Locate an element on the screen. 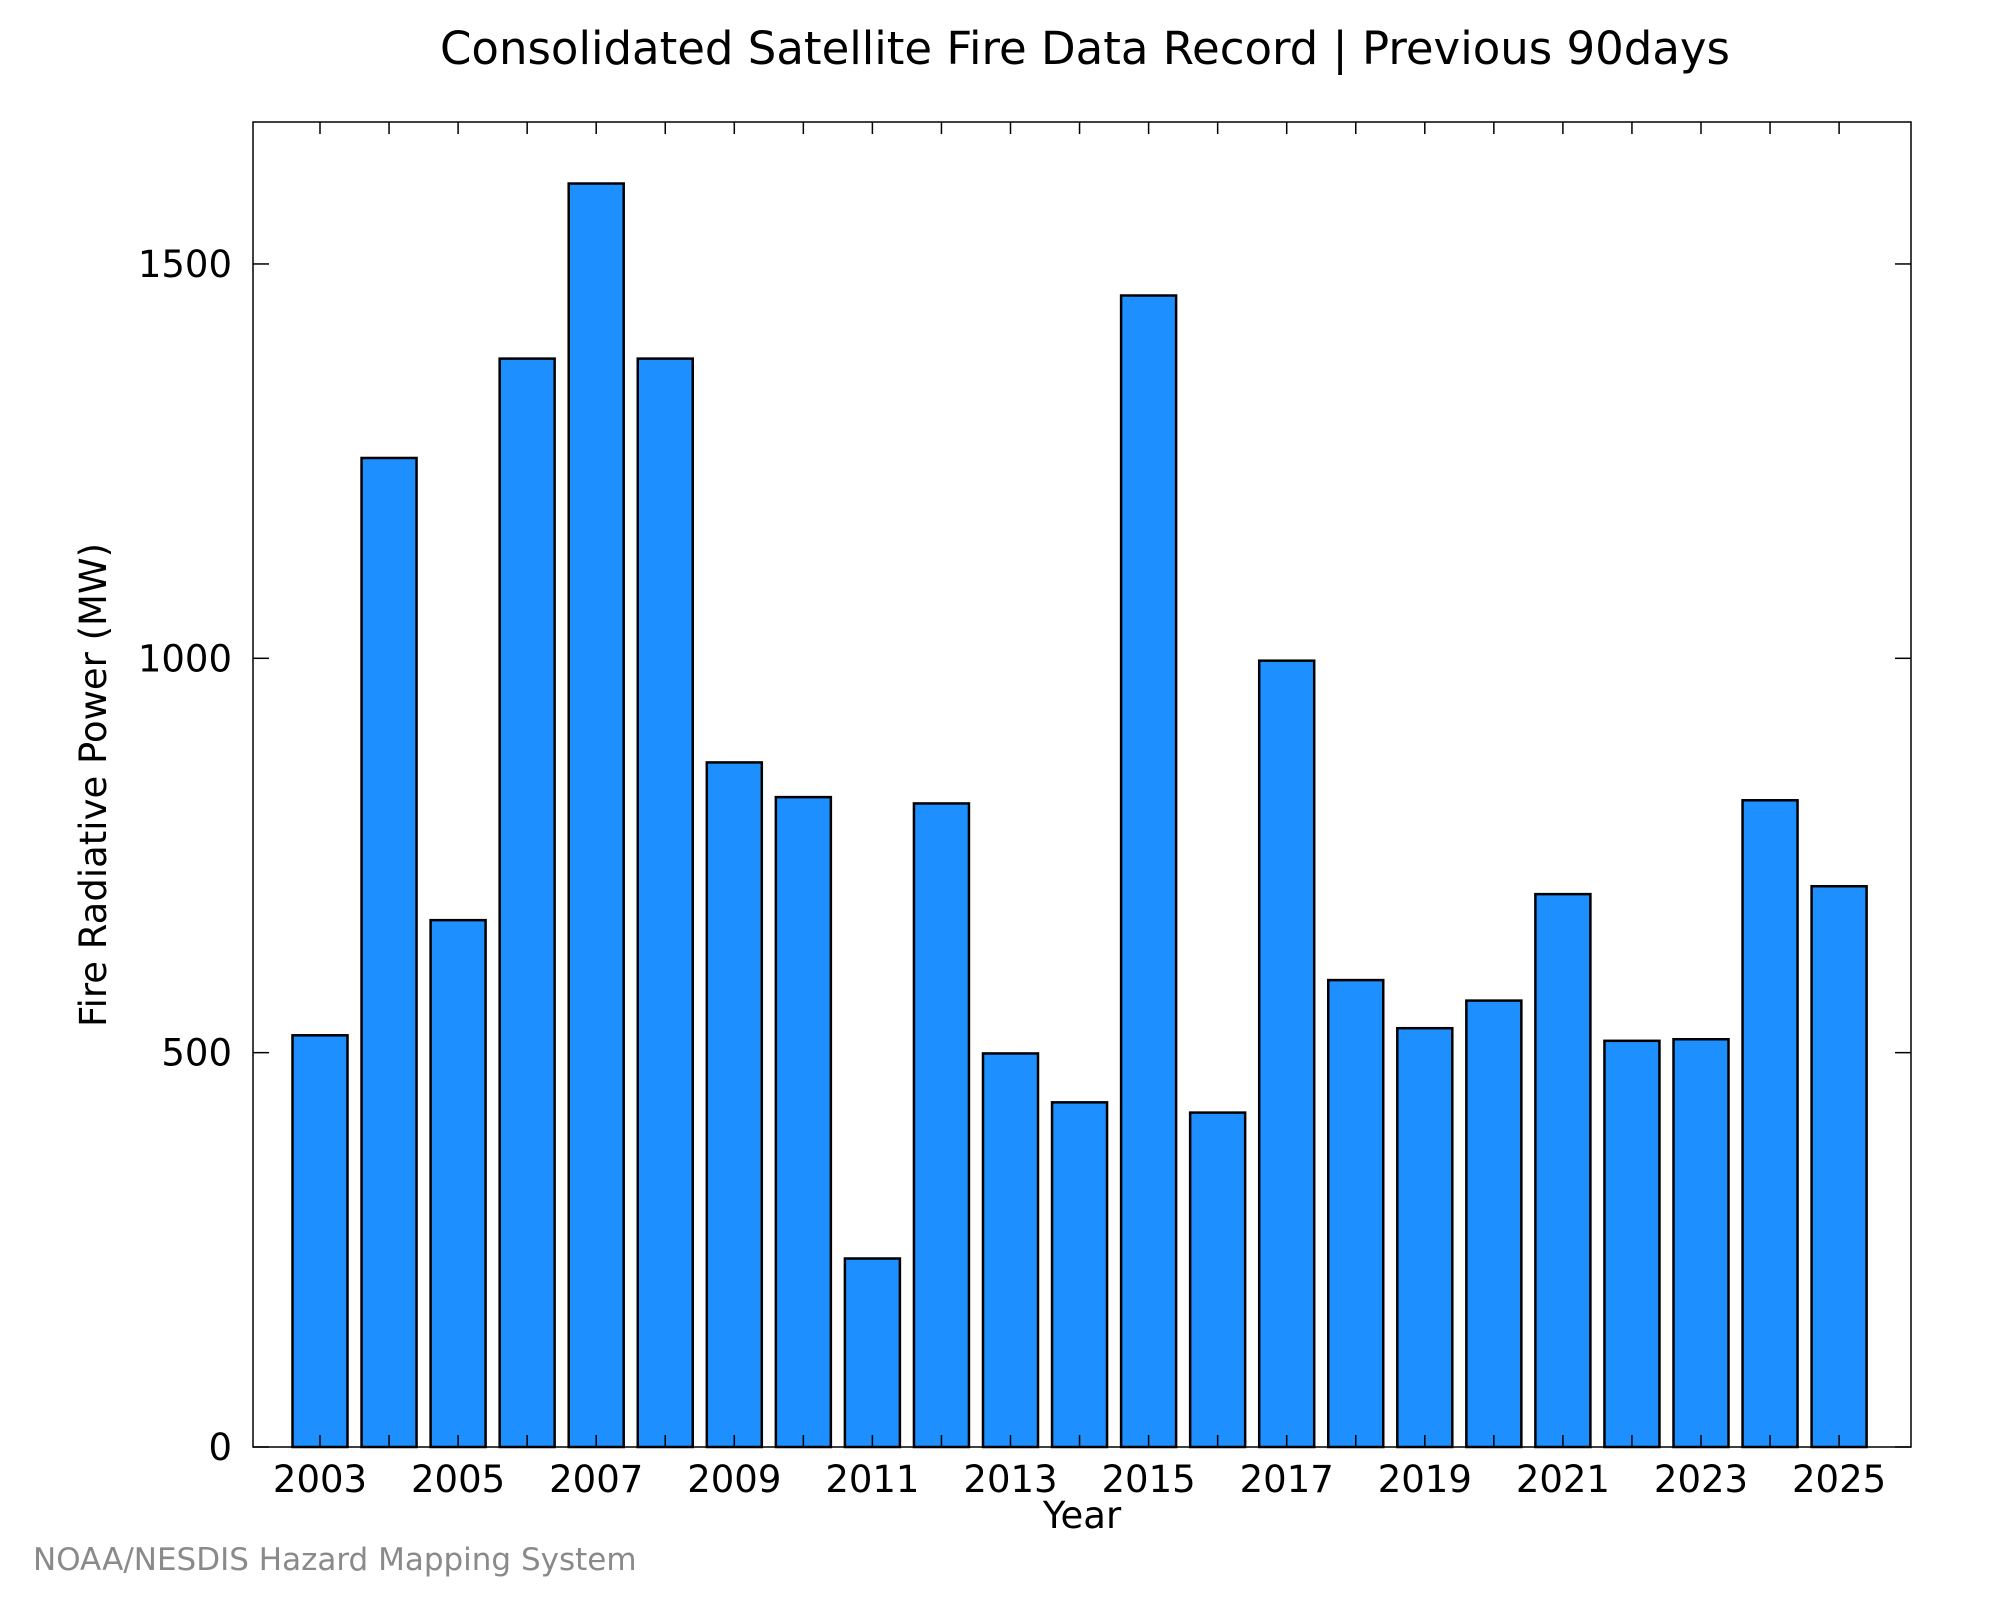 This screenshot has width=2000, height=1600. bar-2012 is located at coordinates (941, 1125).